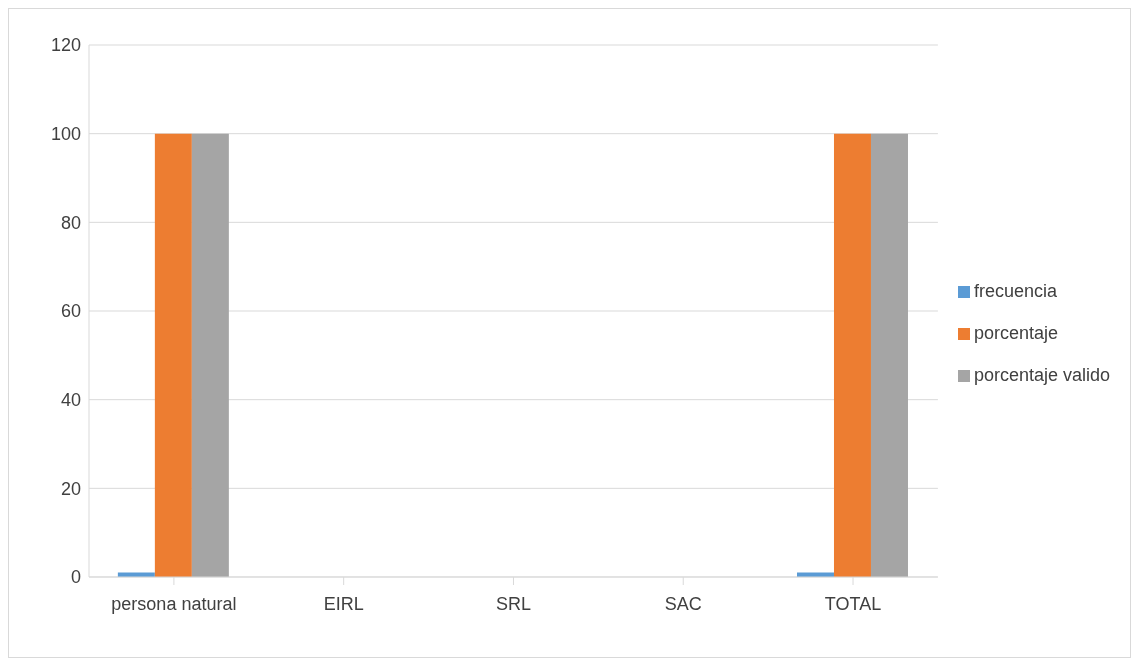  Describe the element at coordinates (70, 311) in the screenshot. I see `y-tick-label: 60` at that location.